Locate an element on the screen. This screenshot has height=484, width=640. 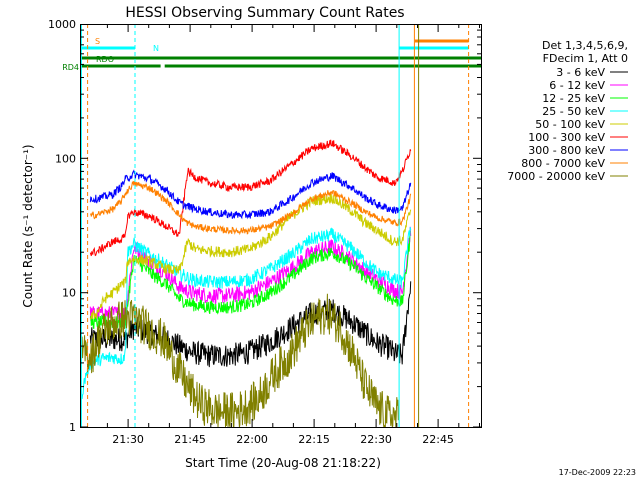
series-line-800-7000-kev is located at coordinates (250, 208).